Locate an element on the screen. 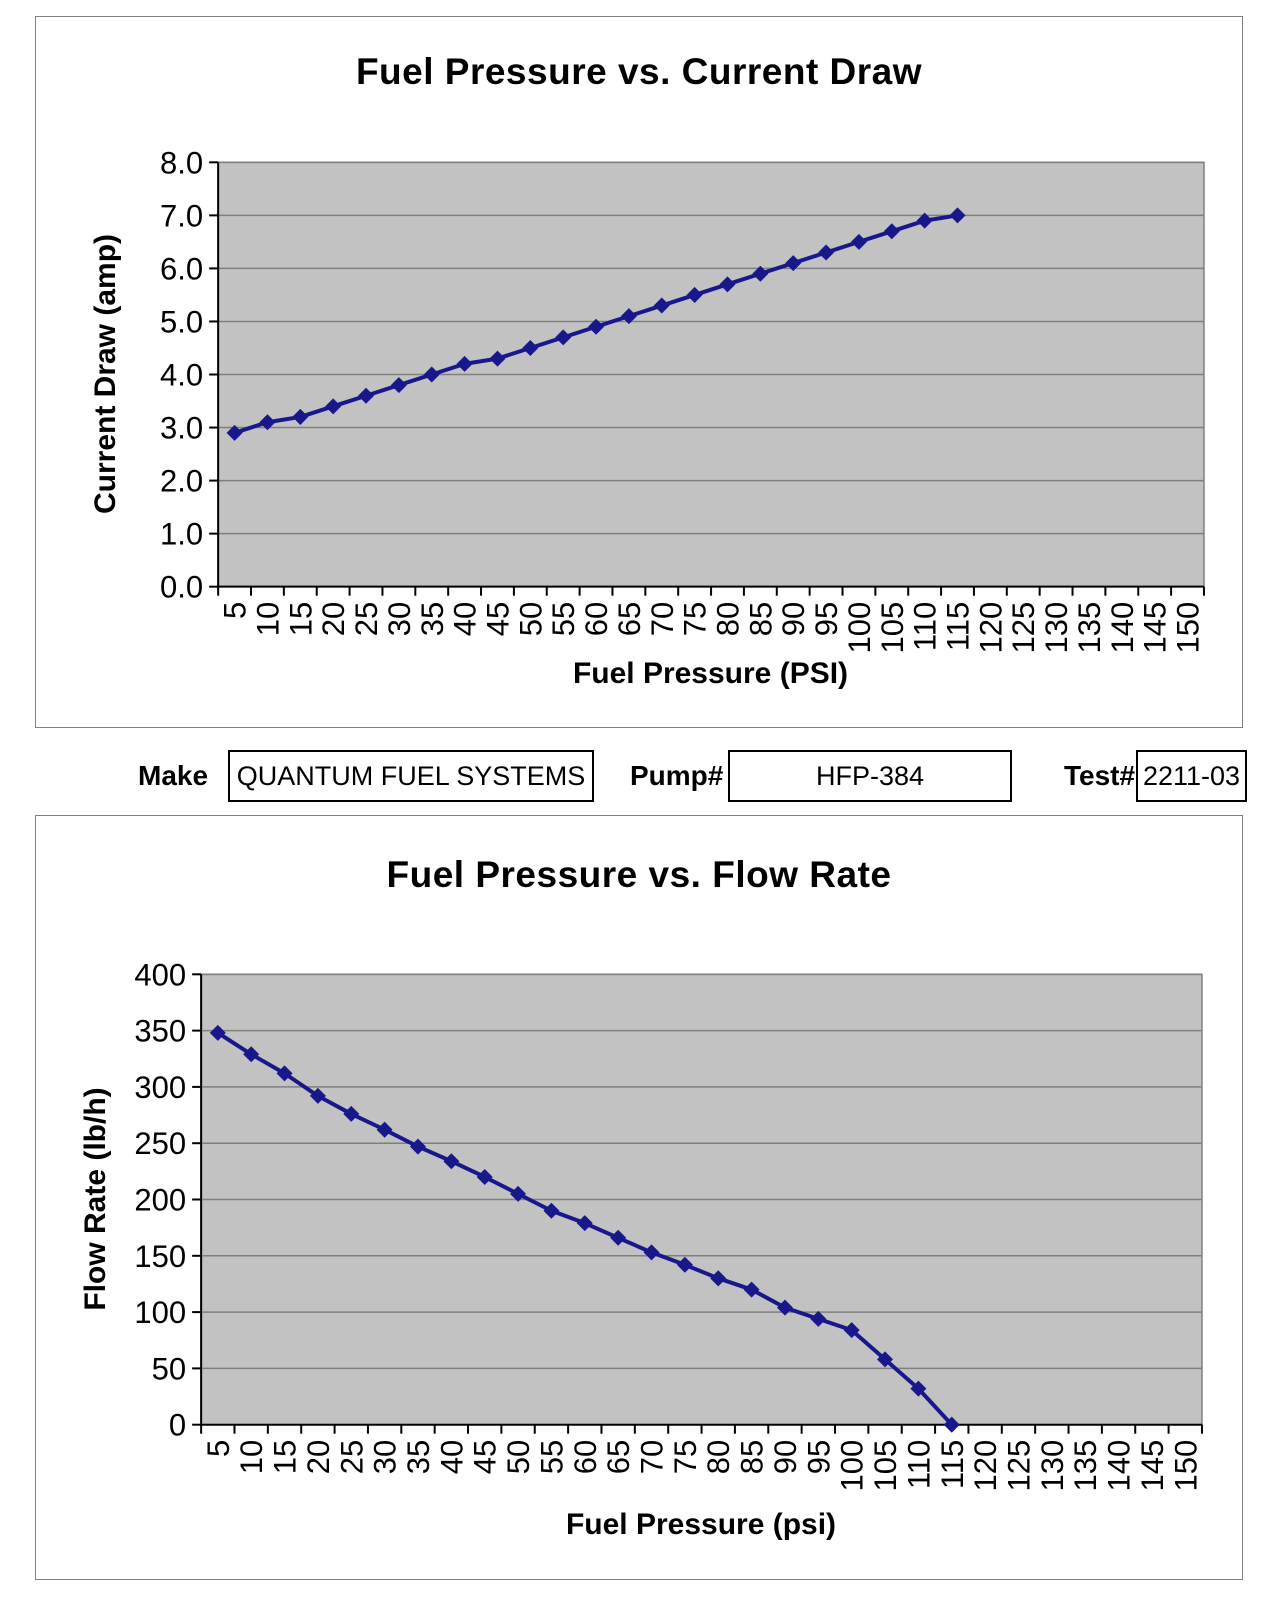  pump-number-value: HFP-384 is located at coordinates (870, 775).